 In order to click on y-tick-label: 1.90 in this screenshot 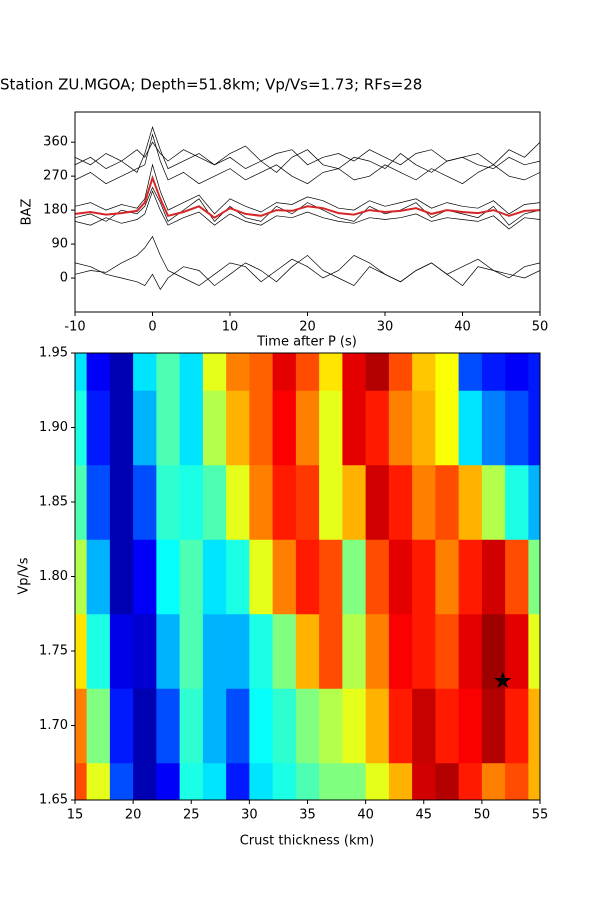, I will do `click(53, 427)`.